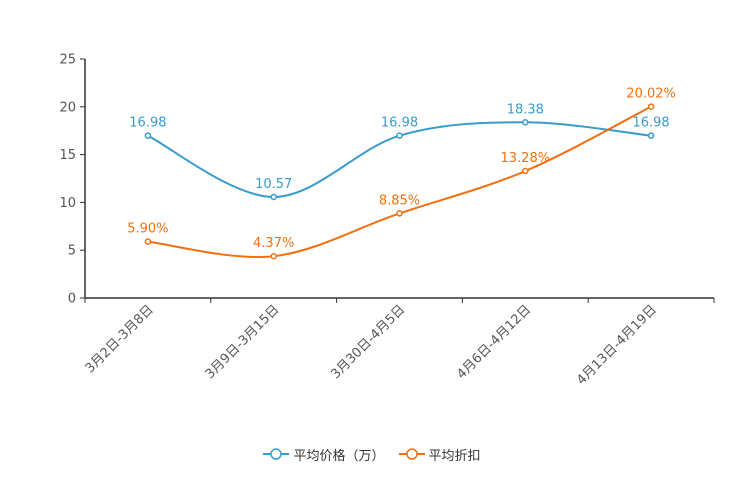  What do you see at coordinates (525, 109) in the screenshot?
I see `data-label: 18.38` at bounding box center [525, 109].